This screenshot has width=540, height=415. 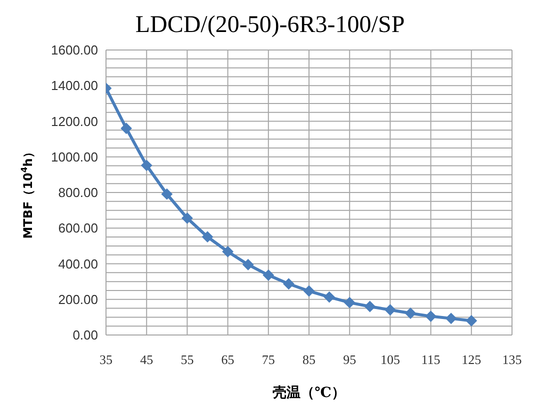 What do you see at coordinates (309, 360) in the screenshot?
I see `x-tick-label: 85` at bounding box center [309, 360].